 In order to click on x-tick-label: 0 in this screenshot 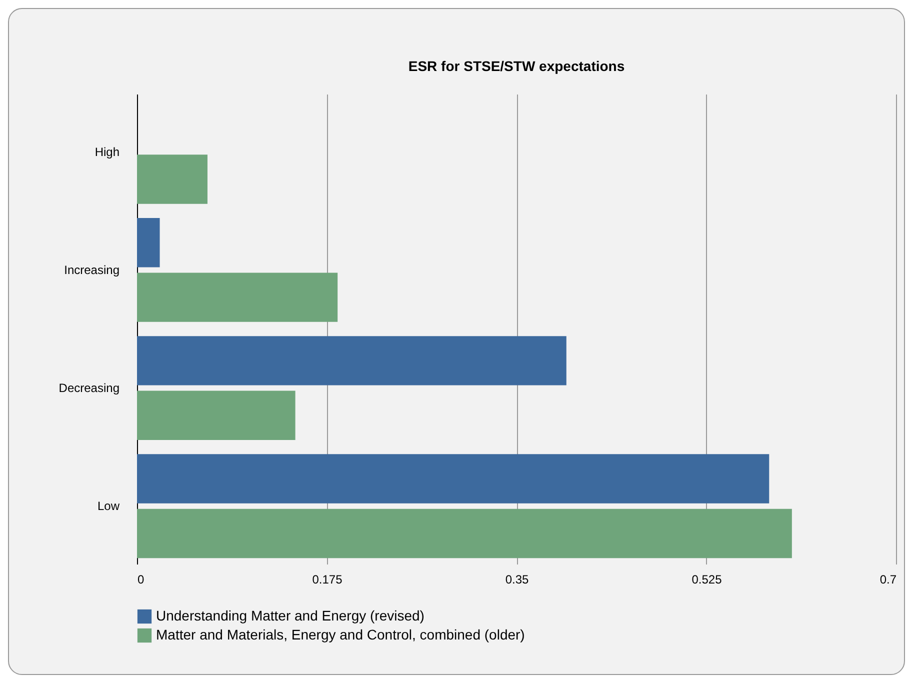, I will do `click(141, 579)`.